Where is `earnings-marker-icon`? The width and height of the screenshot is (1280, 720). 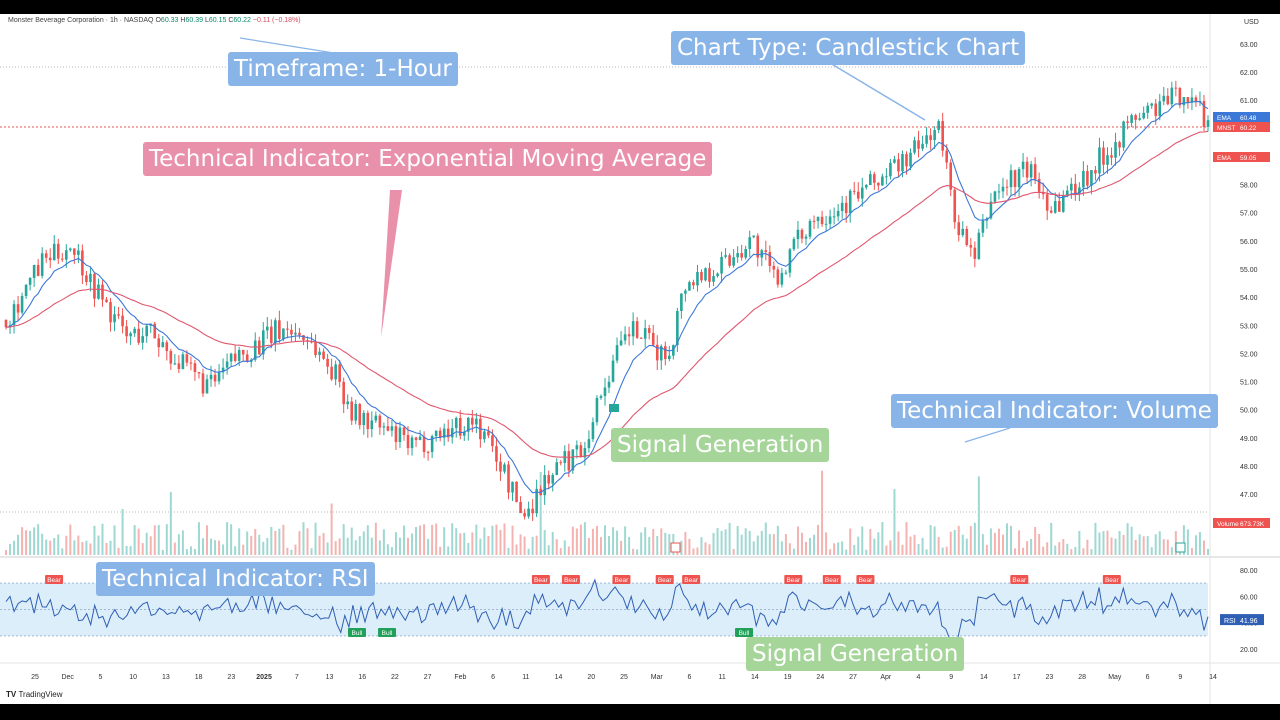 earnings-marker-icon is located at coordinates (1180, 547).